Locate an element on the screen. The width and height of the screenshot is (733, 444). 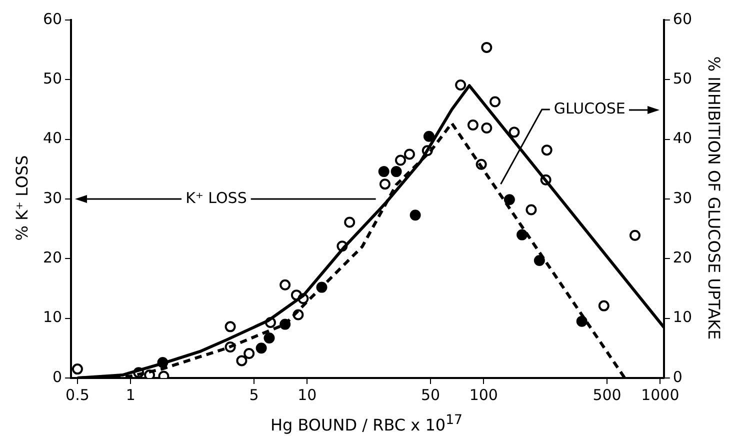
y2-tick-label: 50 is located at coordinates (682, 79).